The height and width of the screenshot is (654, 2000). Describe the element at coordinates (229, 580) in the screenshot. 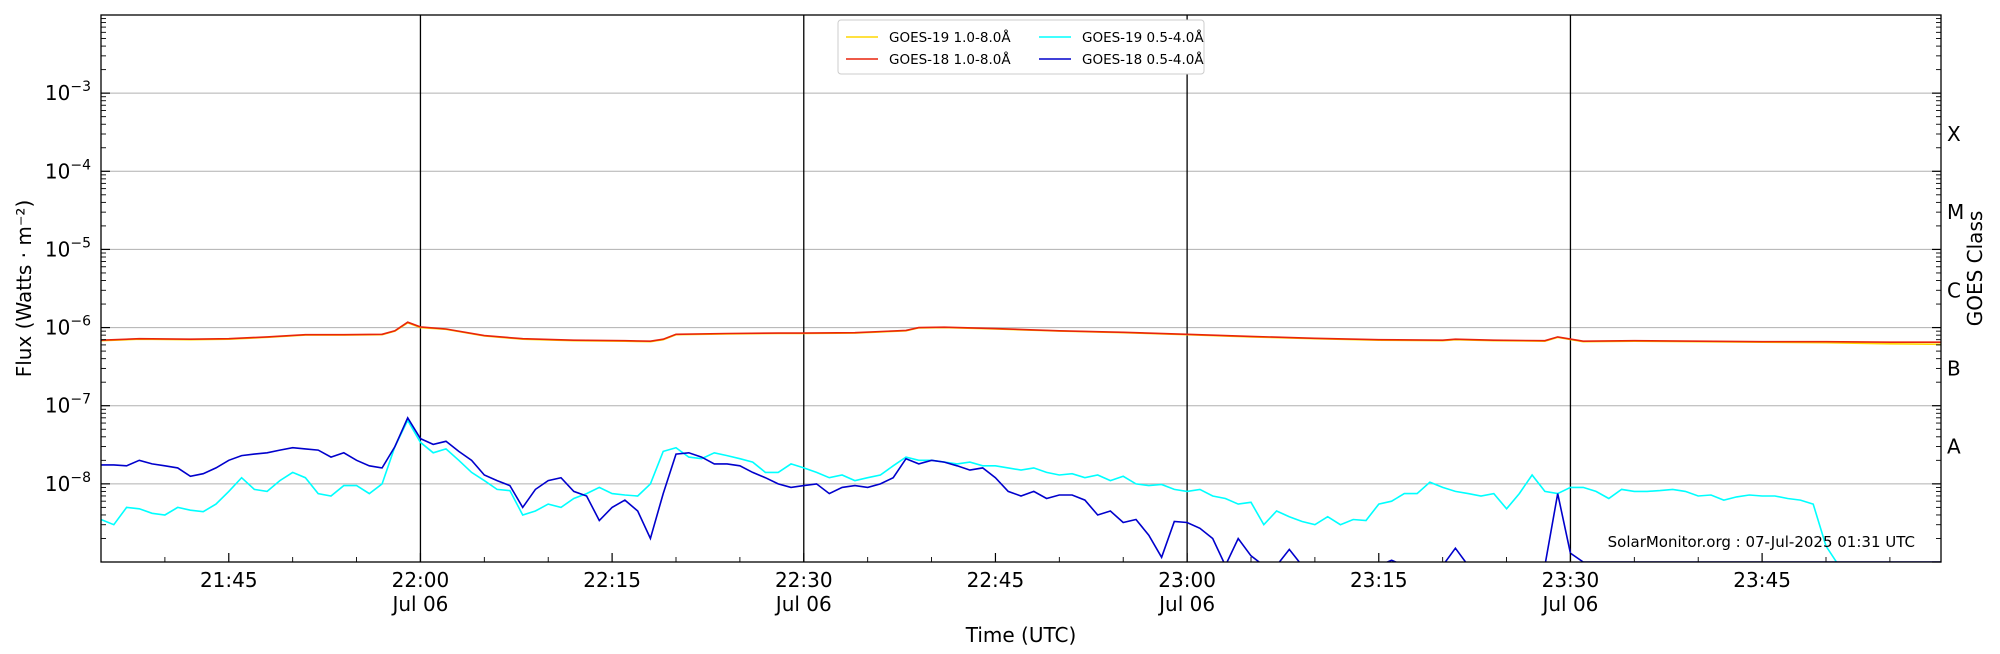

I see `x-tick-label: 21:45` at that location.